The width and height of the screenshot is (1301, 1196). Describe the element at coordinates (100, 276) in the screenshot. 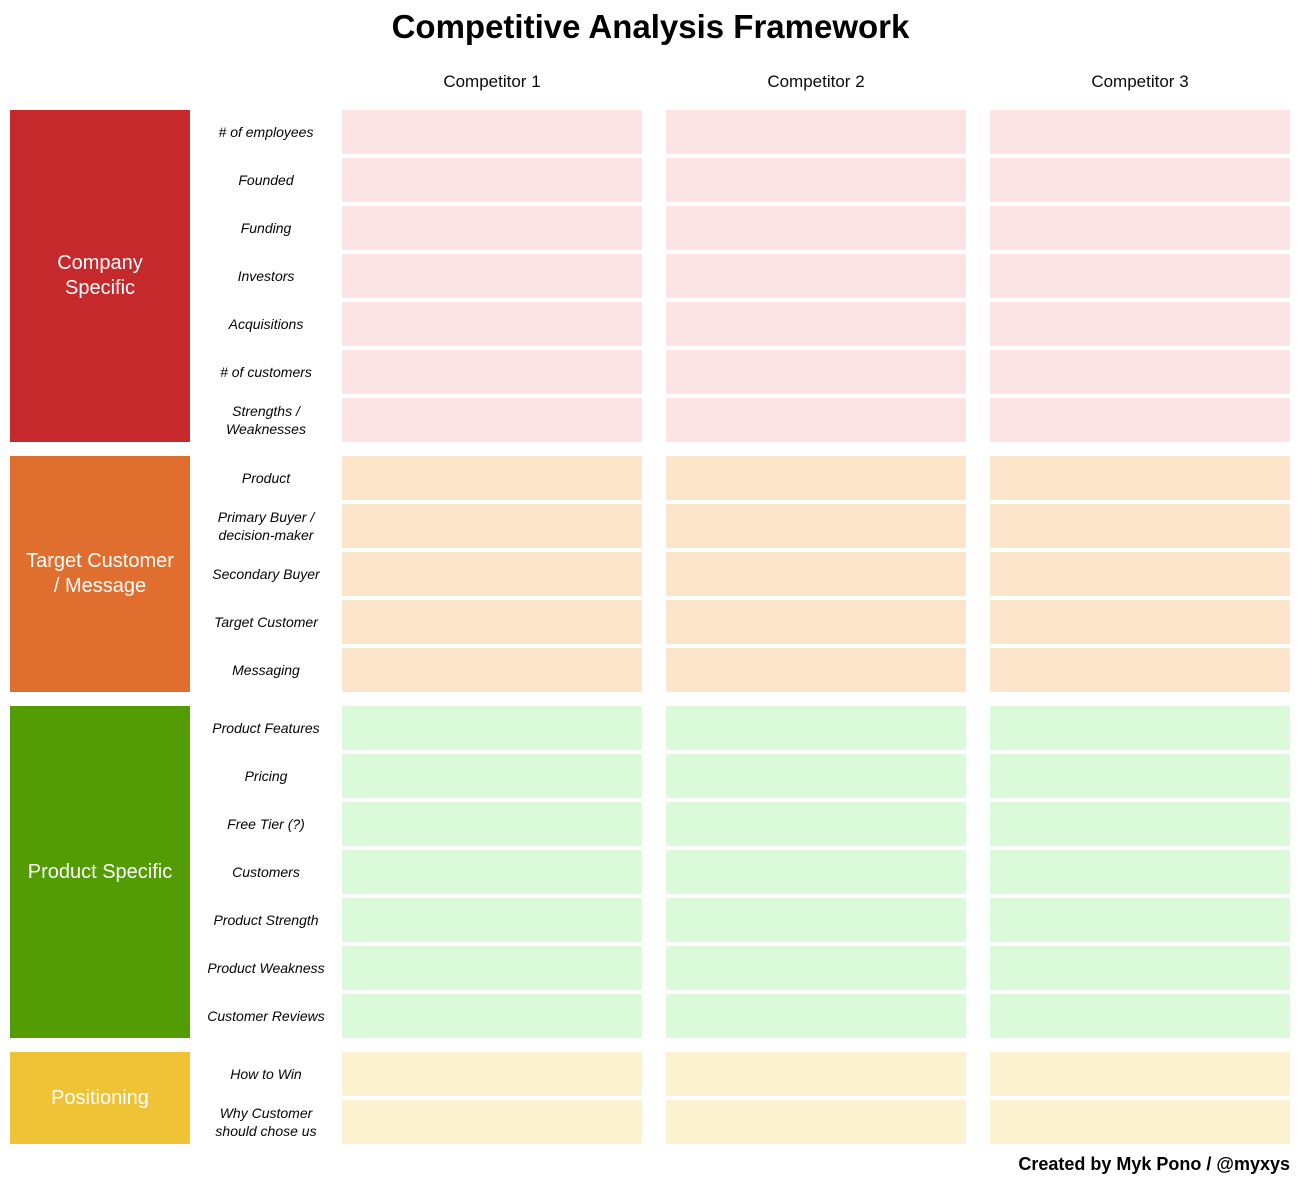

I see `section-block-company-specific: Company Specific` at that location.